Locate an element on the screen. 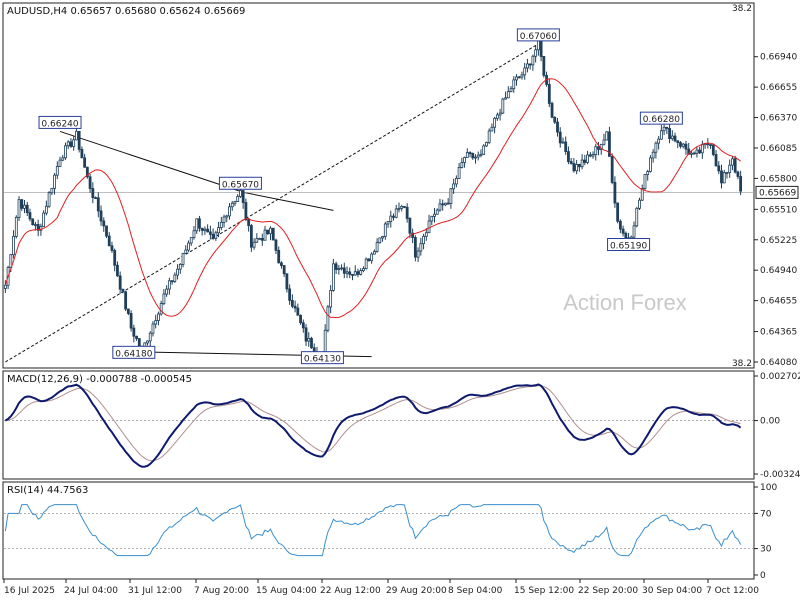 The width and height of the screenshot is (800, 600). time-tick-label: 15 Sep 12:00 is located at coordinates (544, 591).